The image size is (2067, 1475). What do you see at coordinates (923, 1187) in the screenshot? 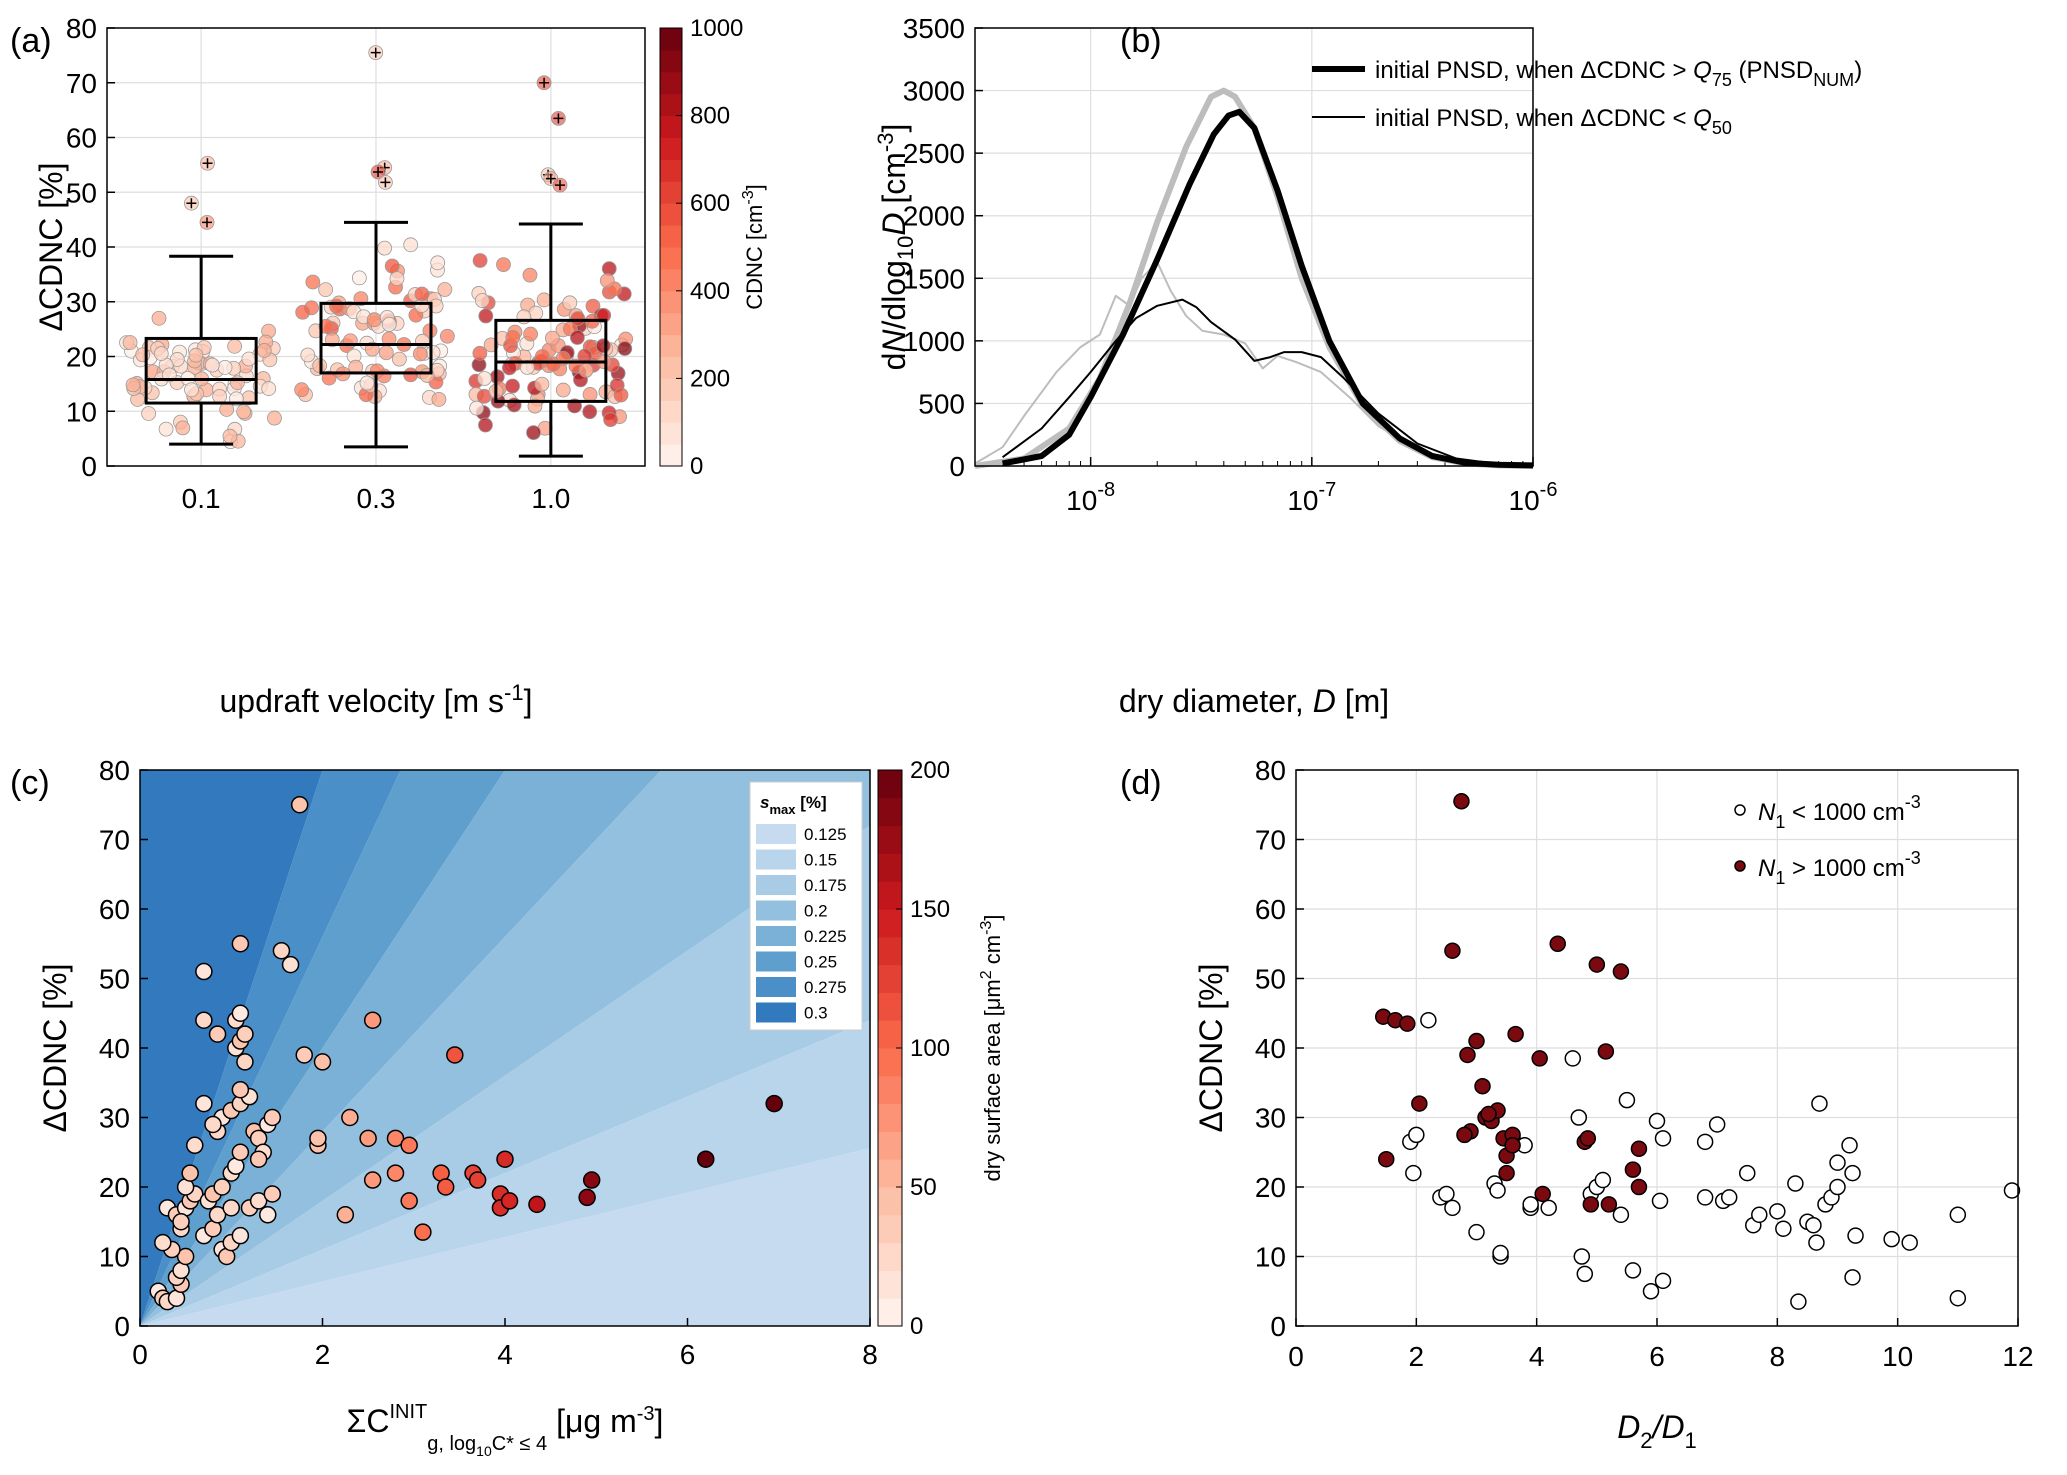
I see `panel-c-colorbar-tick-label: 50` at bounding box center [923, 1187].